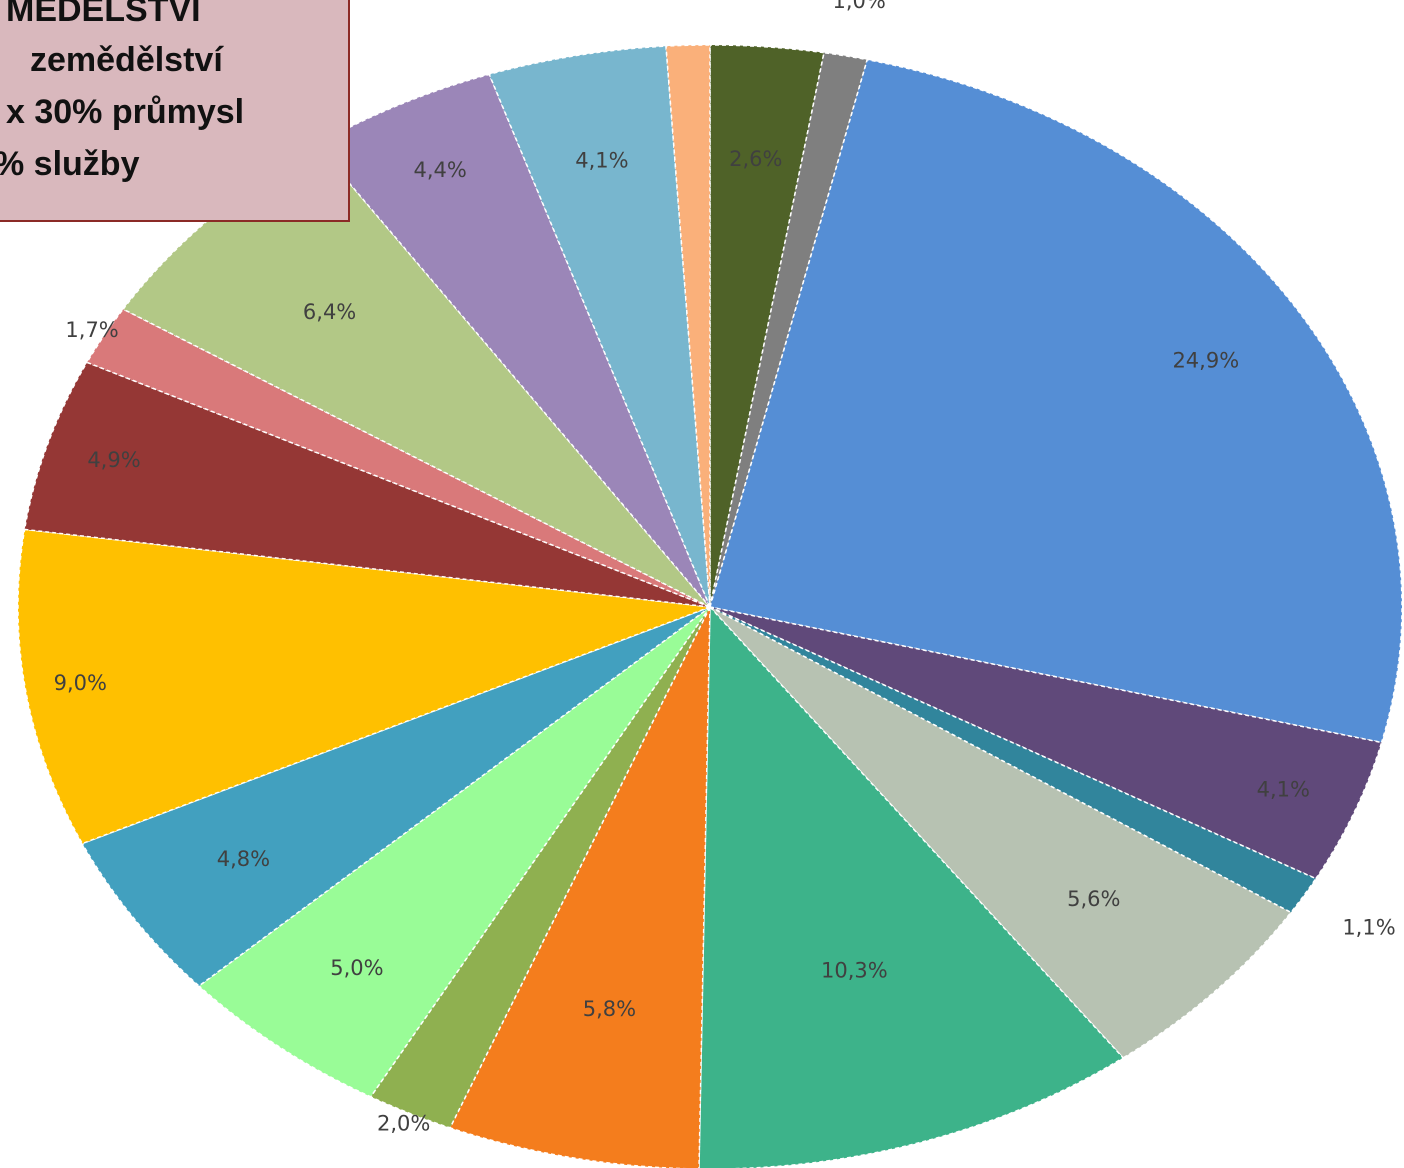 Image resolution: width=1404 pixels, height=1168 pixels. I want to click on slice-label-1: 2,6%, so click(755, 159).